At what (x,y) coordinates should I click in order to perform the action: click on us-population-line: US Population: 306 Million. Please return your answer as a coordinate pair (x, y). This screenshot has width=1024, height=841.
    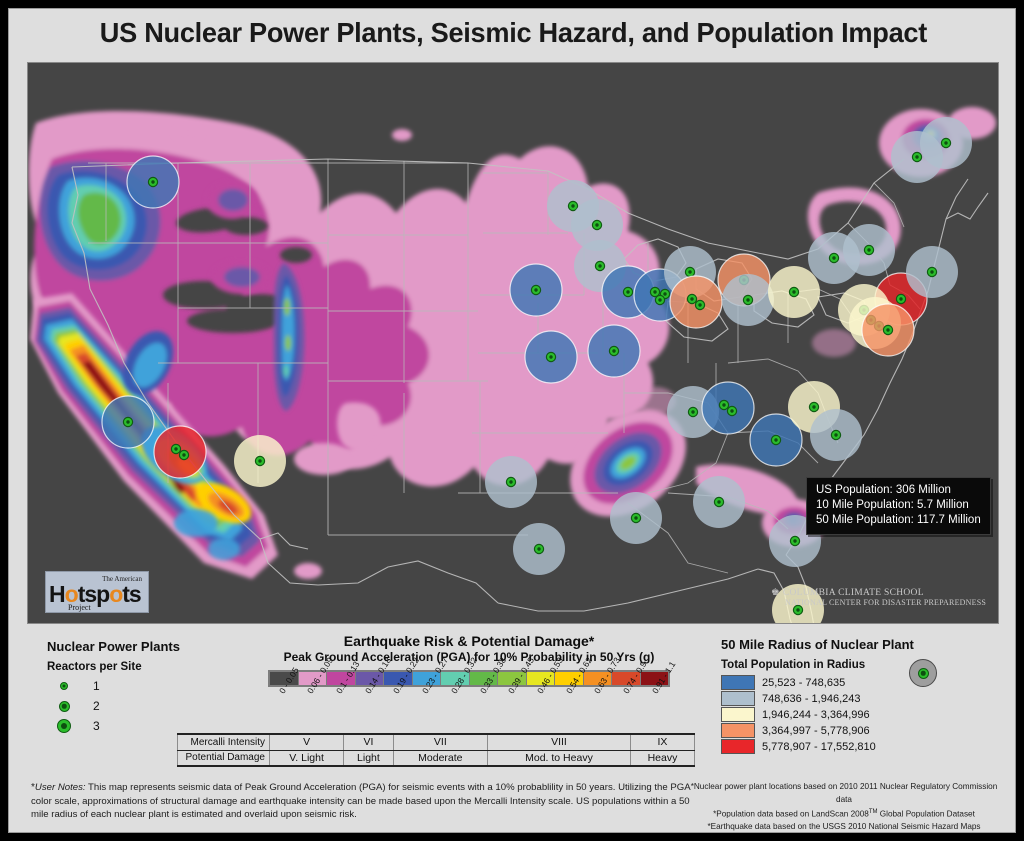
    Looking at the image, I should click on (883, 490).